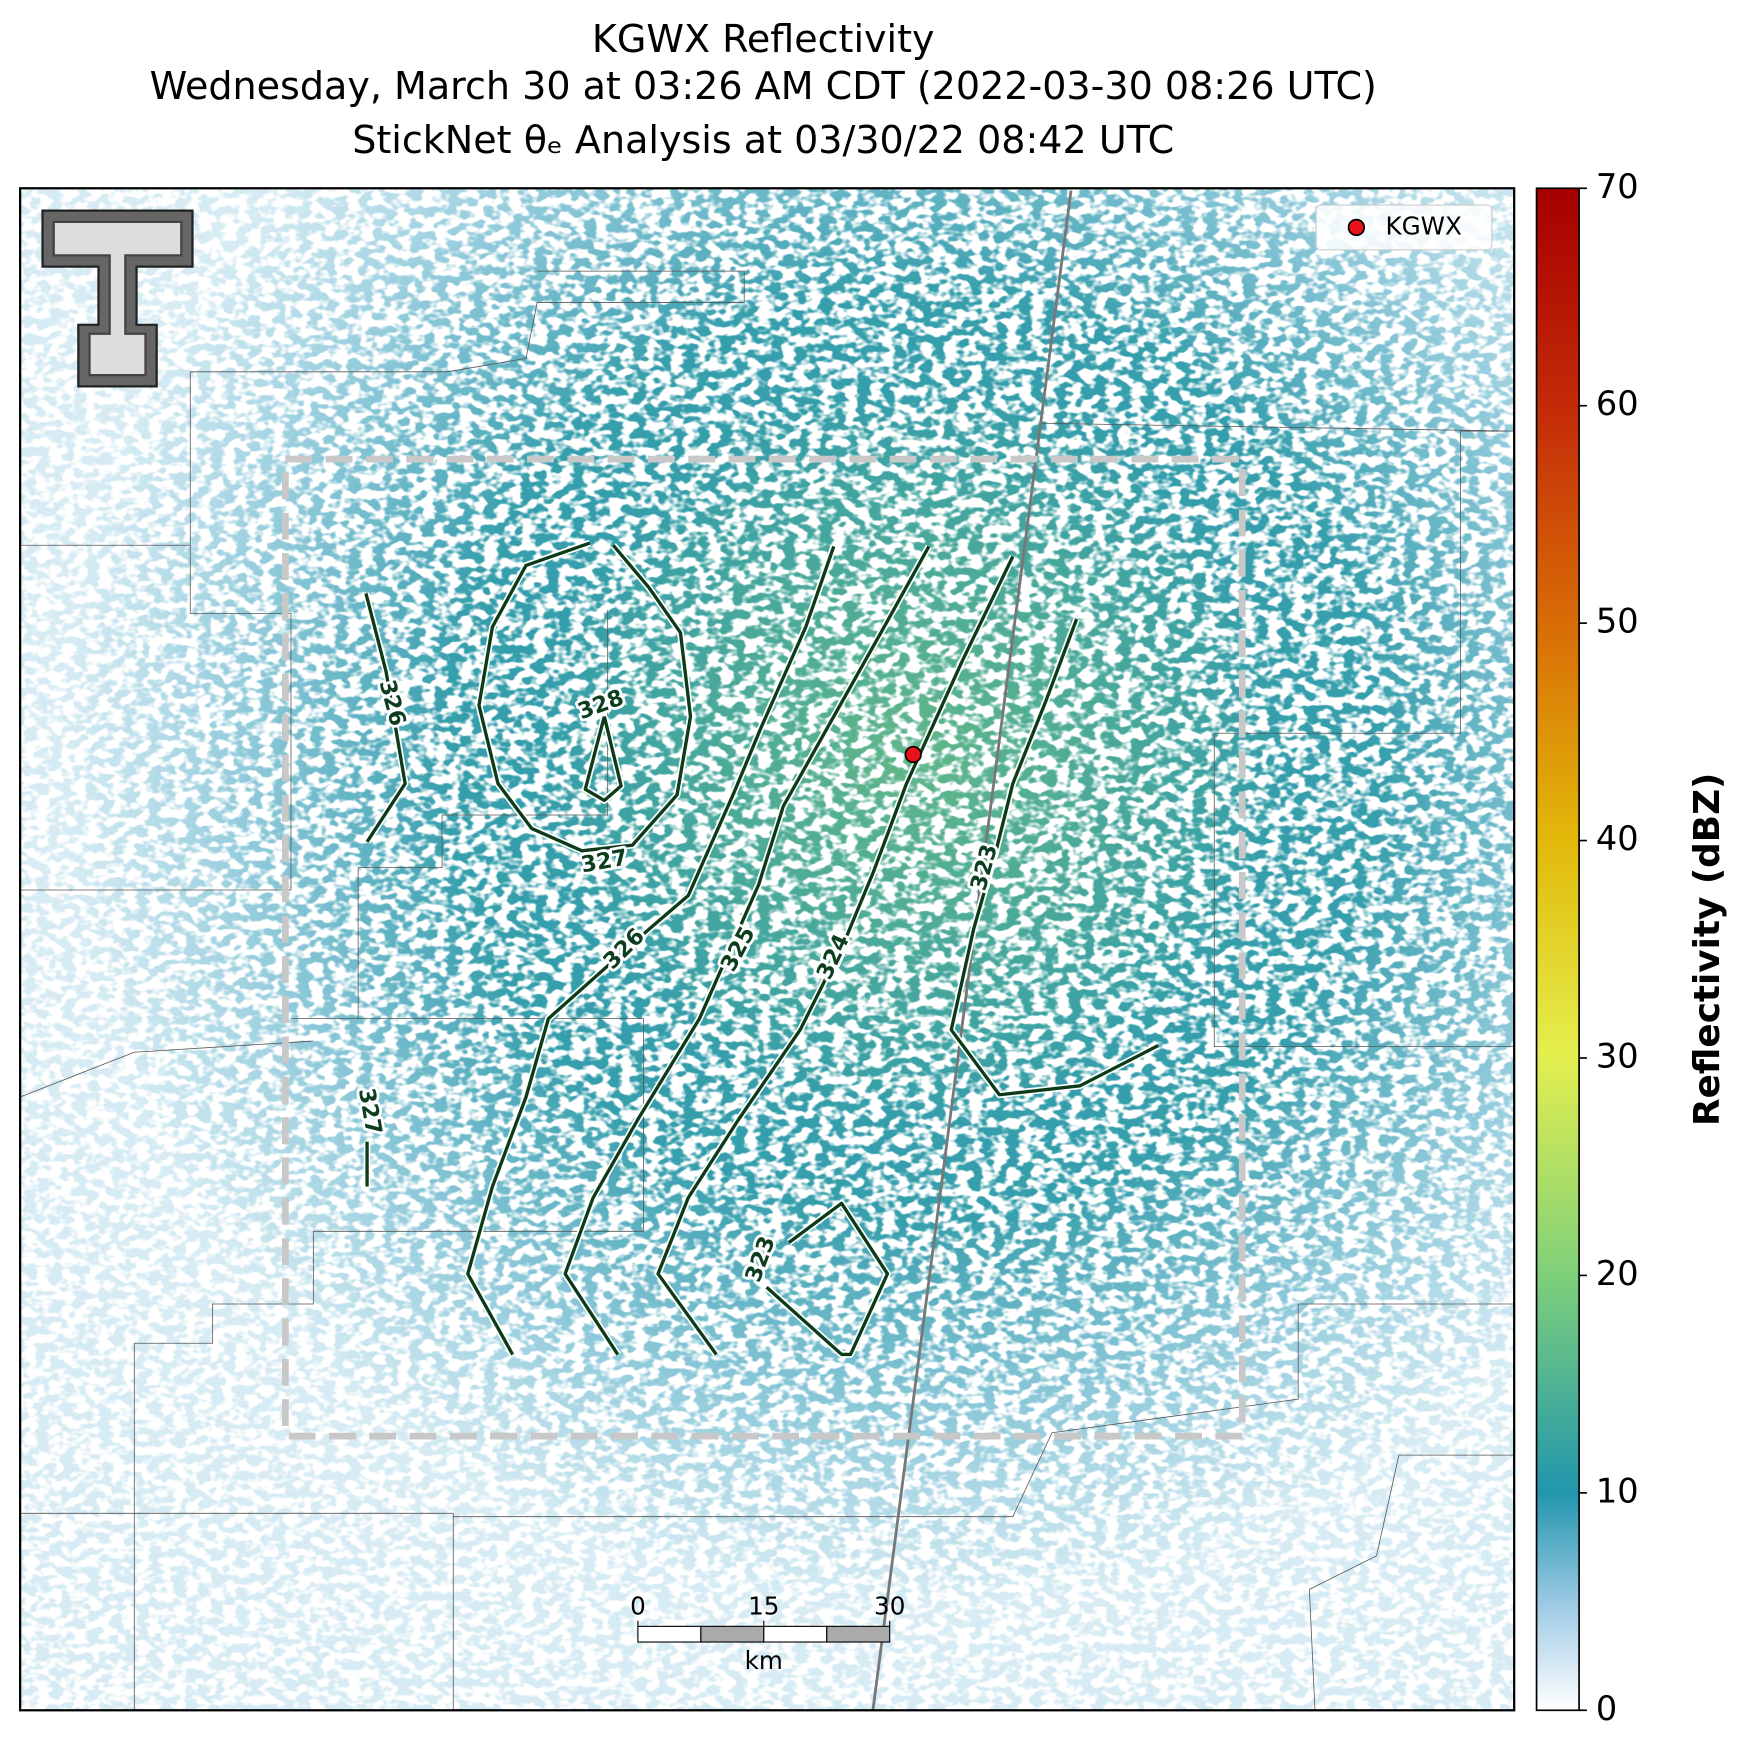 Image resolution: width=1738 pixels, height=1743 pixels. Describe the element at coordinates (638, 1605) in the screenshot. I see `scale-tick-label: 0` at that location.